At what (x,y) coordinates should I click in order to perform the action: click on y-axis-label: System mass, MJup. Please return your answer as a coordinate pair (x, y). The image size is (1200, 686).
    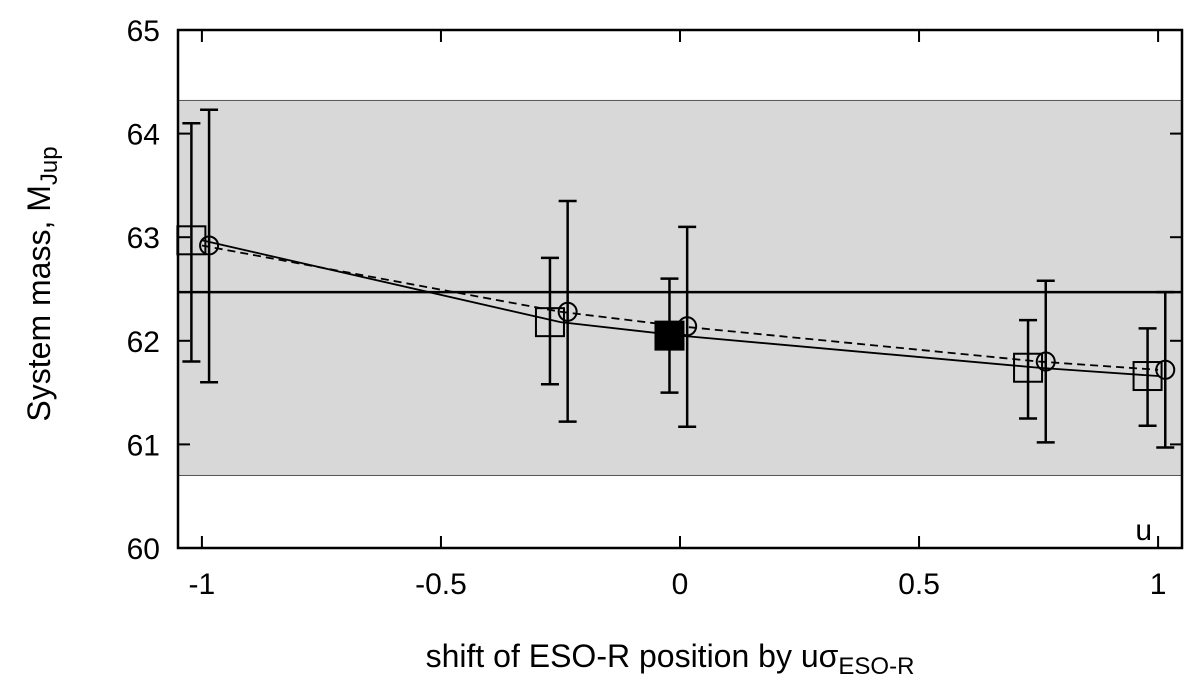
    Looking at the image, I should click on (42, 283).